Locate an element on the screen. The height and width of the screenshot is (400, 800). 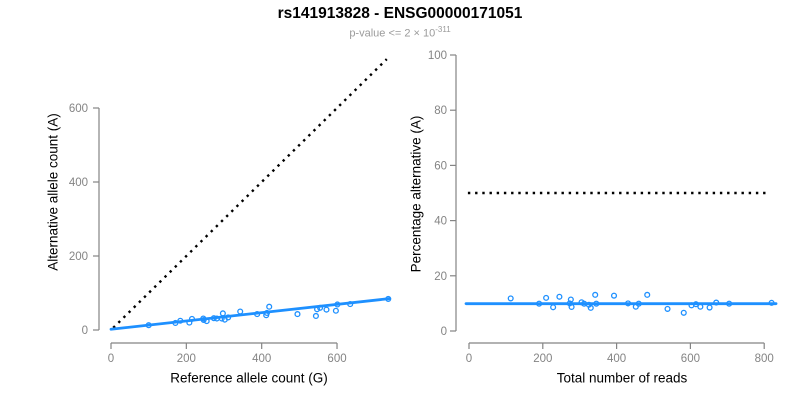
left-y-tick-label: 400 is located at coordinates (78, 183).